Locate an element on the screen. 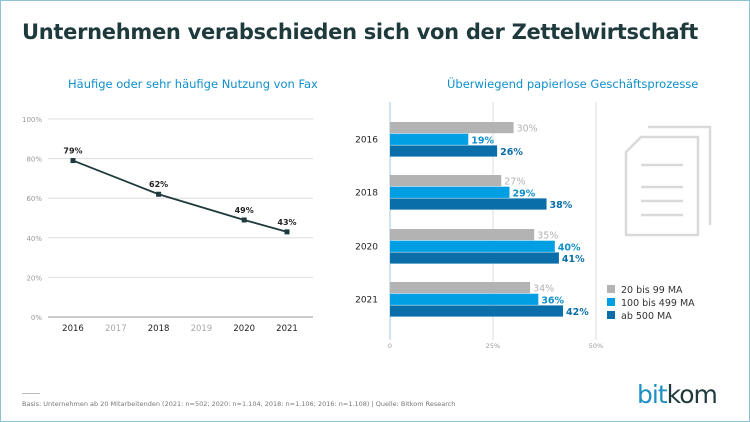 The width and height of the screenshot is (750, 422). data-label: 79% is located at coordinates (72, 151).